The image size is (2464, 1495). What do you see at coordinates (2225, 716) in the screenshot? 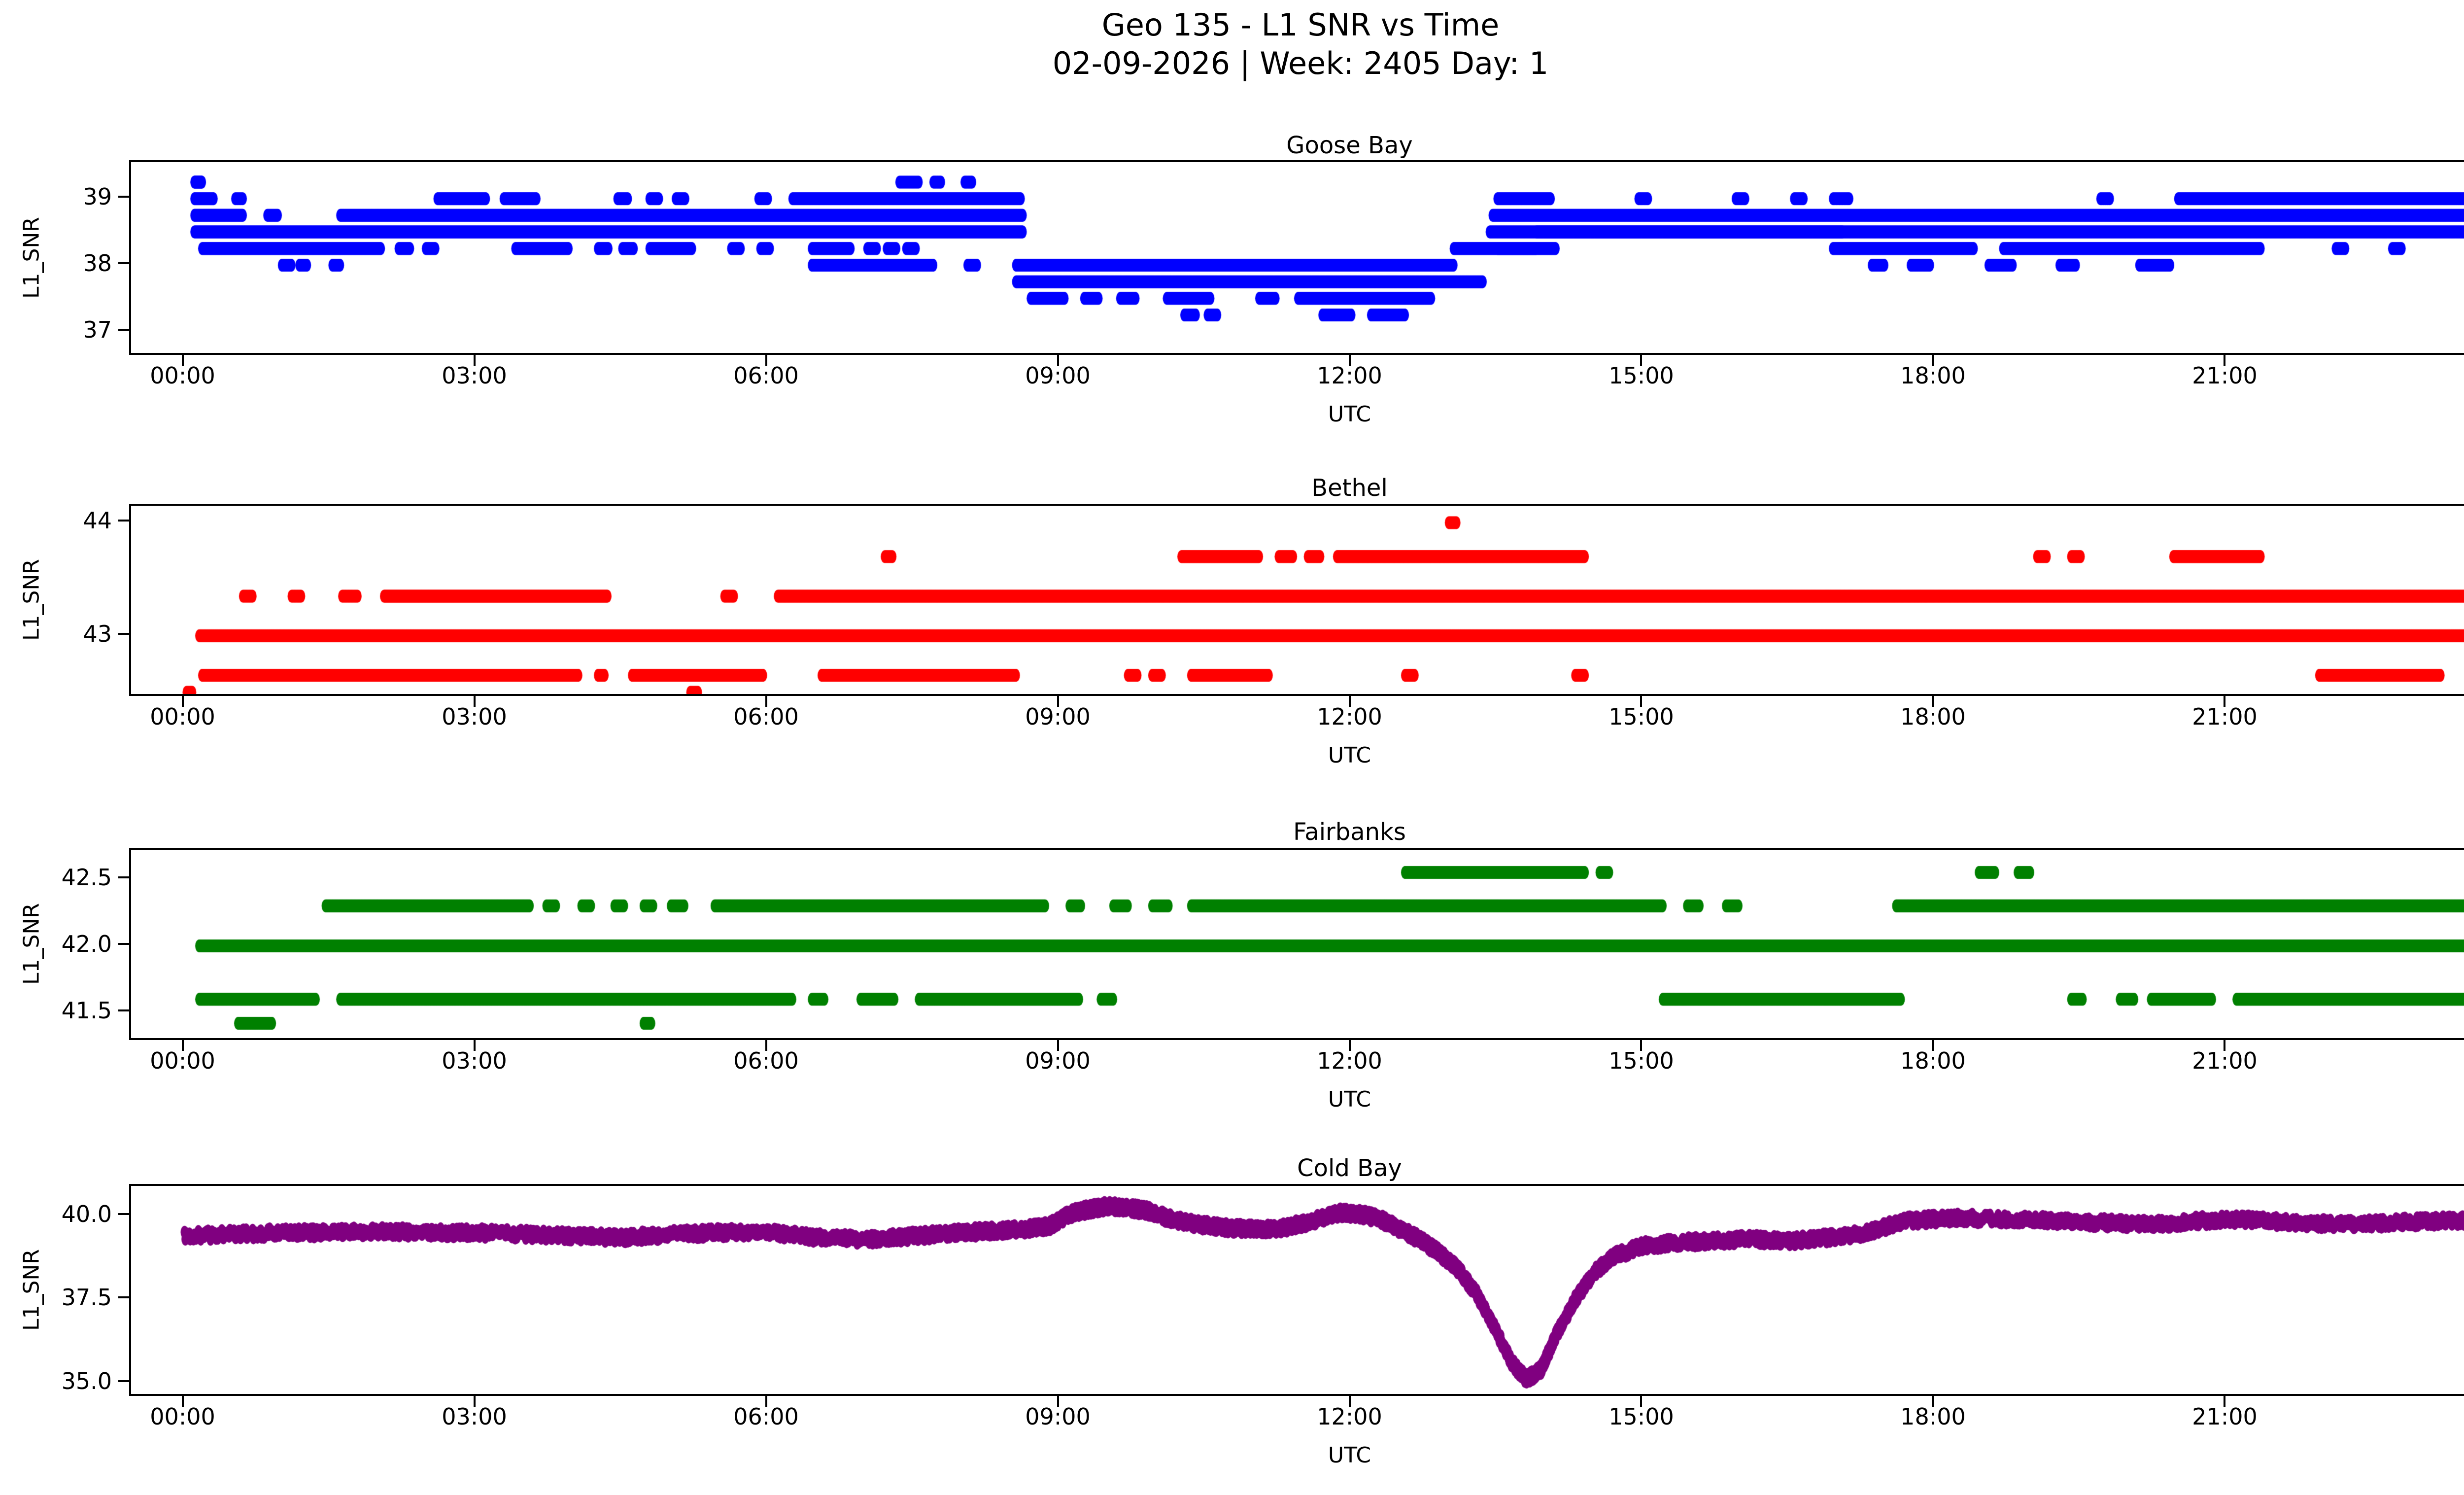
I see `xtick-label-bethel-7: 21:00` at bounding box center [2225, 716].